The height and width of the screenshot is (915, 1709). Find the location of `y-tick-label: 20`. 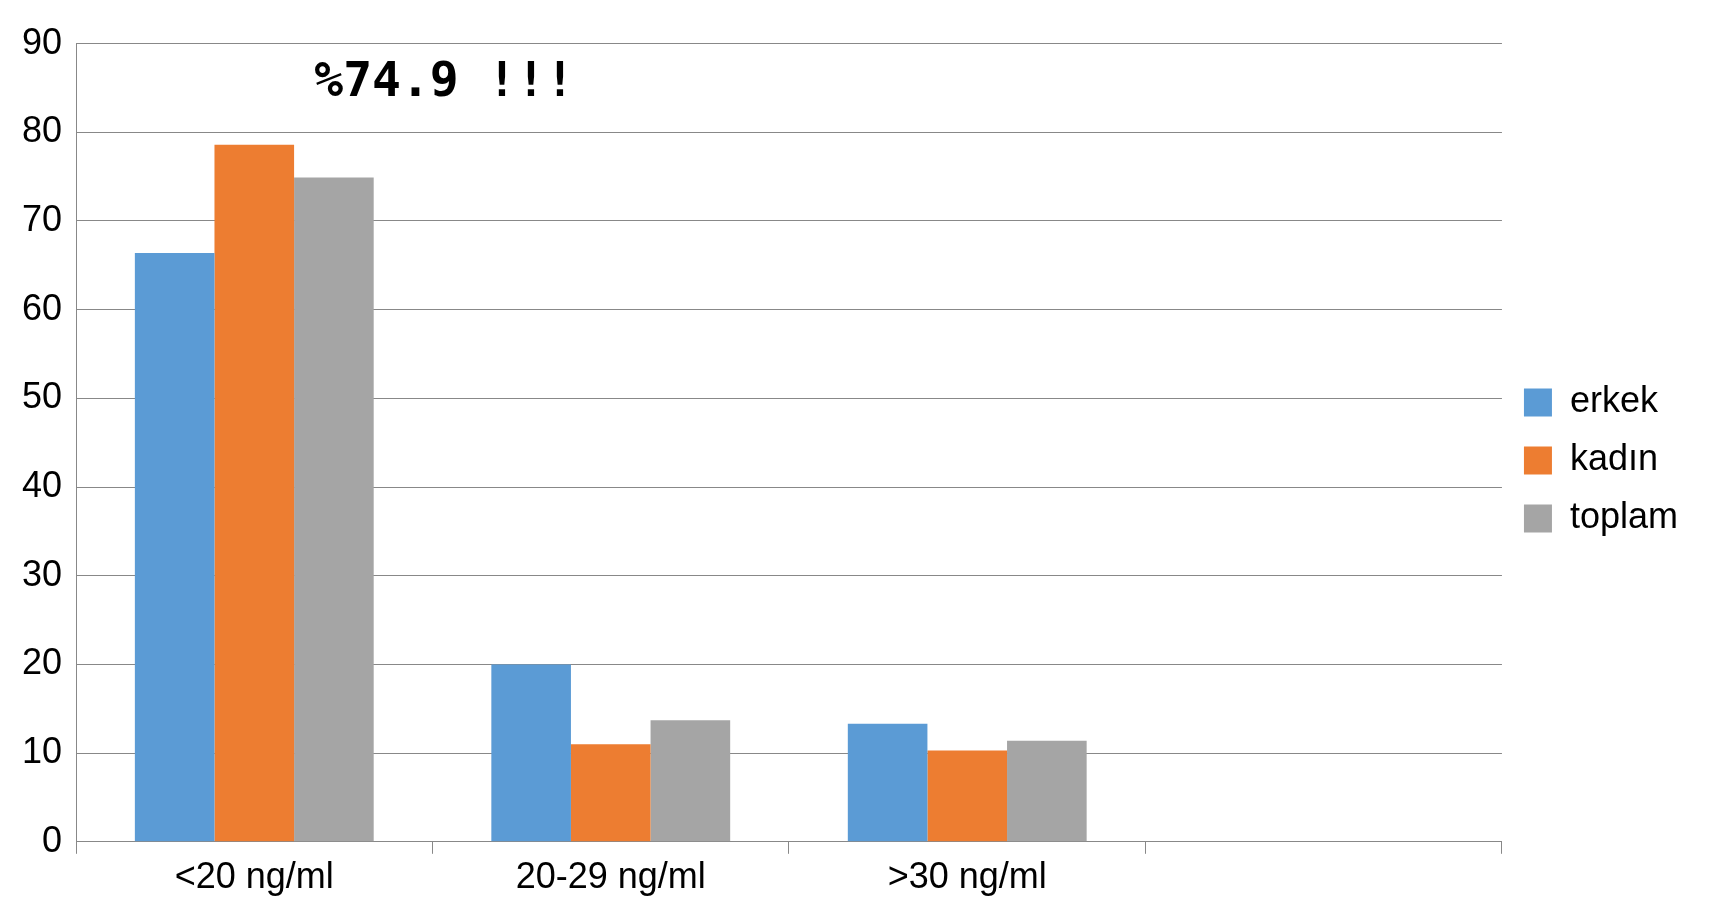

y-tick-label: 20 is located at coordinates (42, 662).